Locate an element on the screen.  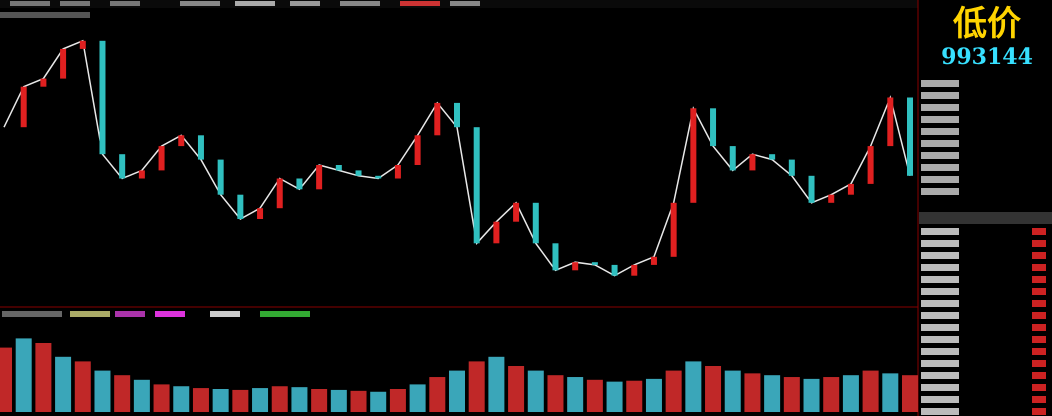
stock-code: 993144 is located at coordinates (987, 57).